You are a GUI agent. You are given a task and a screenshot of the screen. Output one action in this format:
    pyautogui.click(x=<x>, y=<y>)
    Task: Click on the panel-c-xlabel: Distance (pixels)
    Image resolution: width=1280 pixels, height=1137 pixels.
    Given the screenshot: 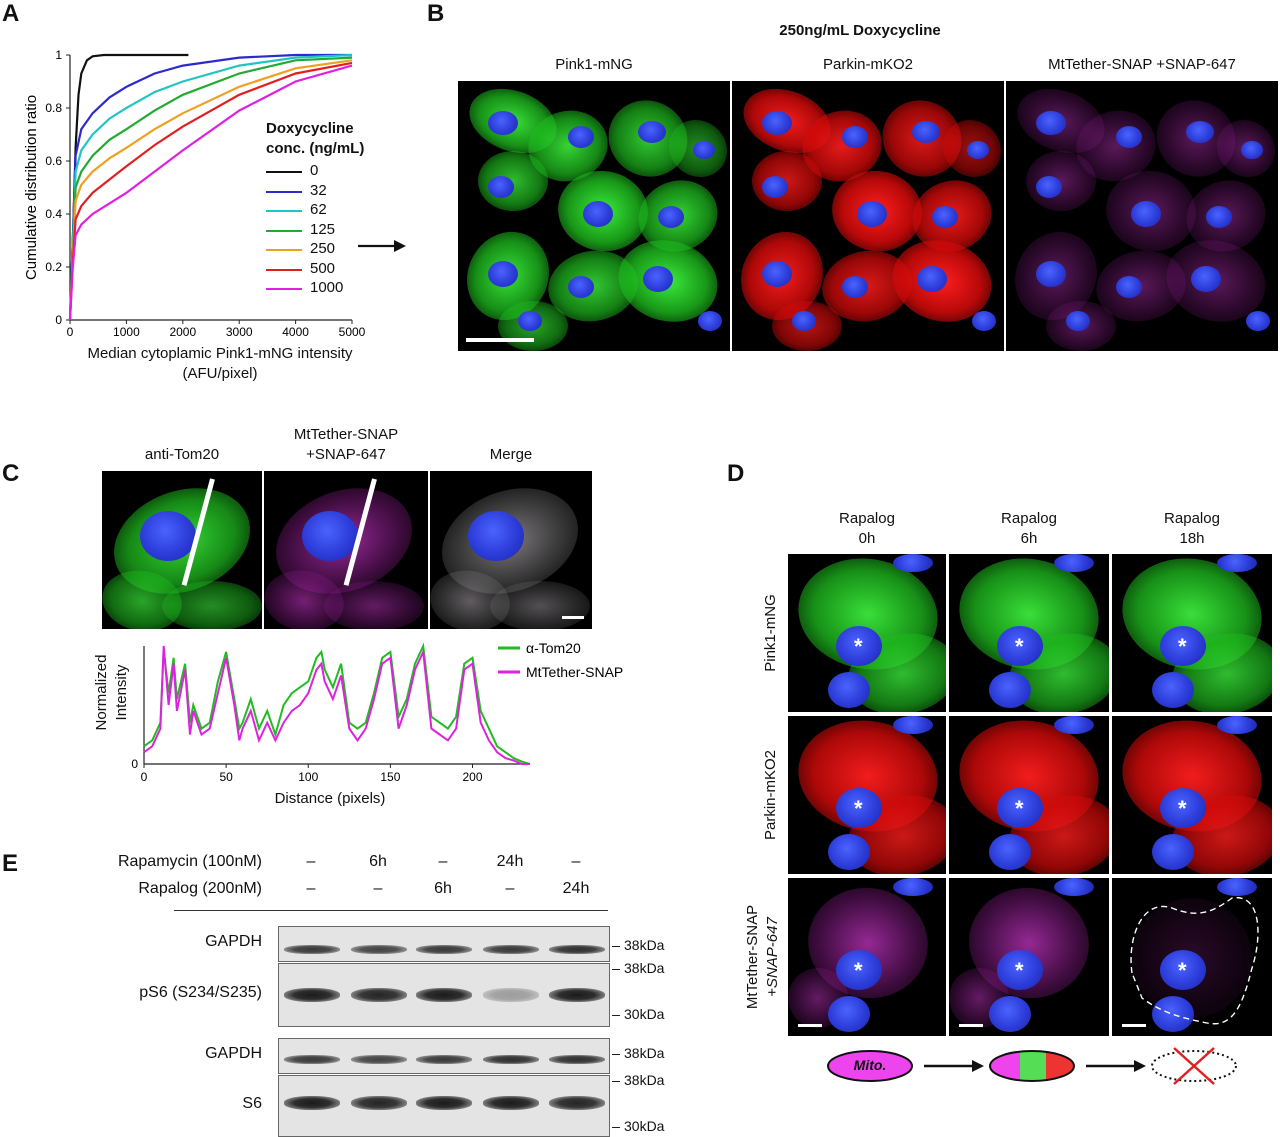 What is the action you would take?
    pyautogui.click(x=330, y=798)
    